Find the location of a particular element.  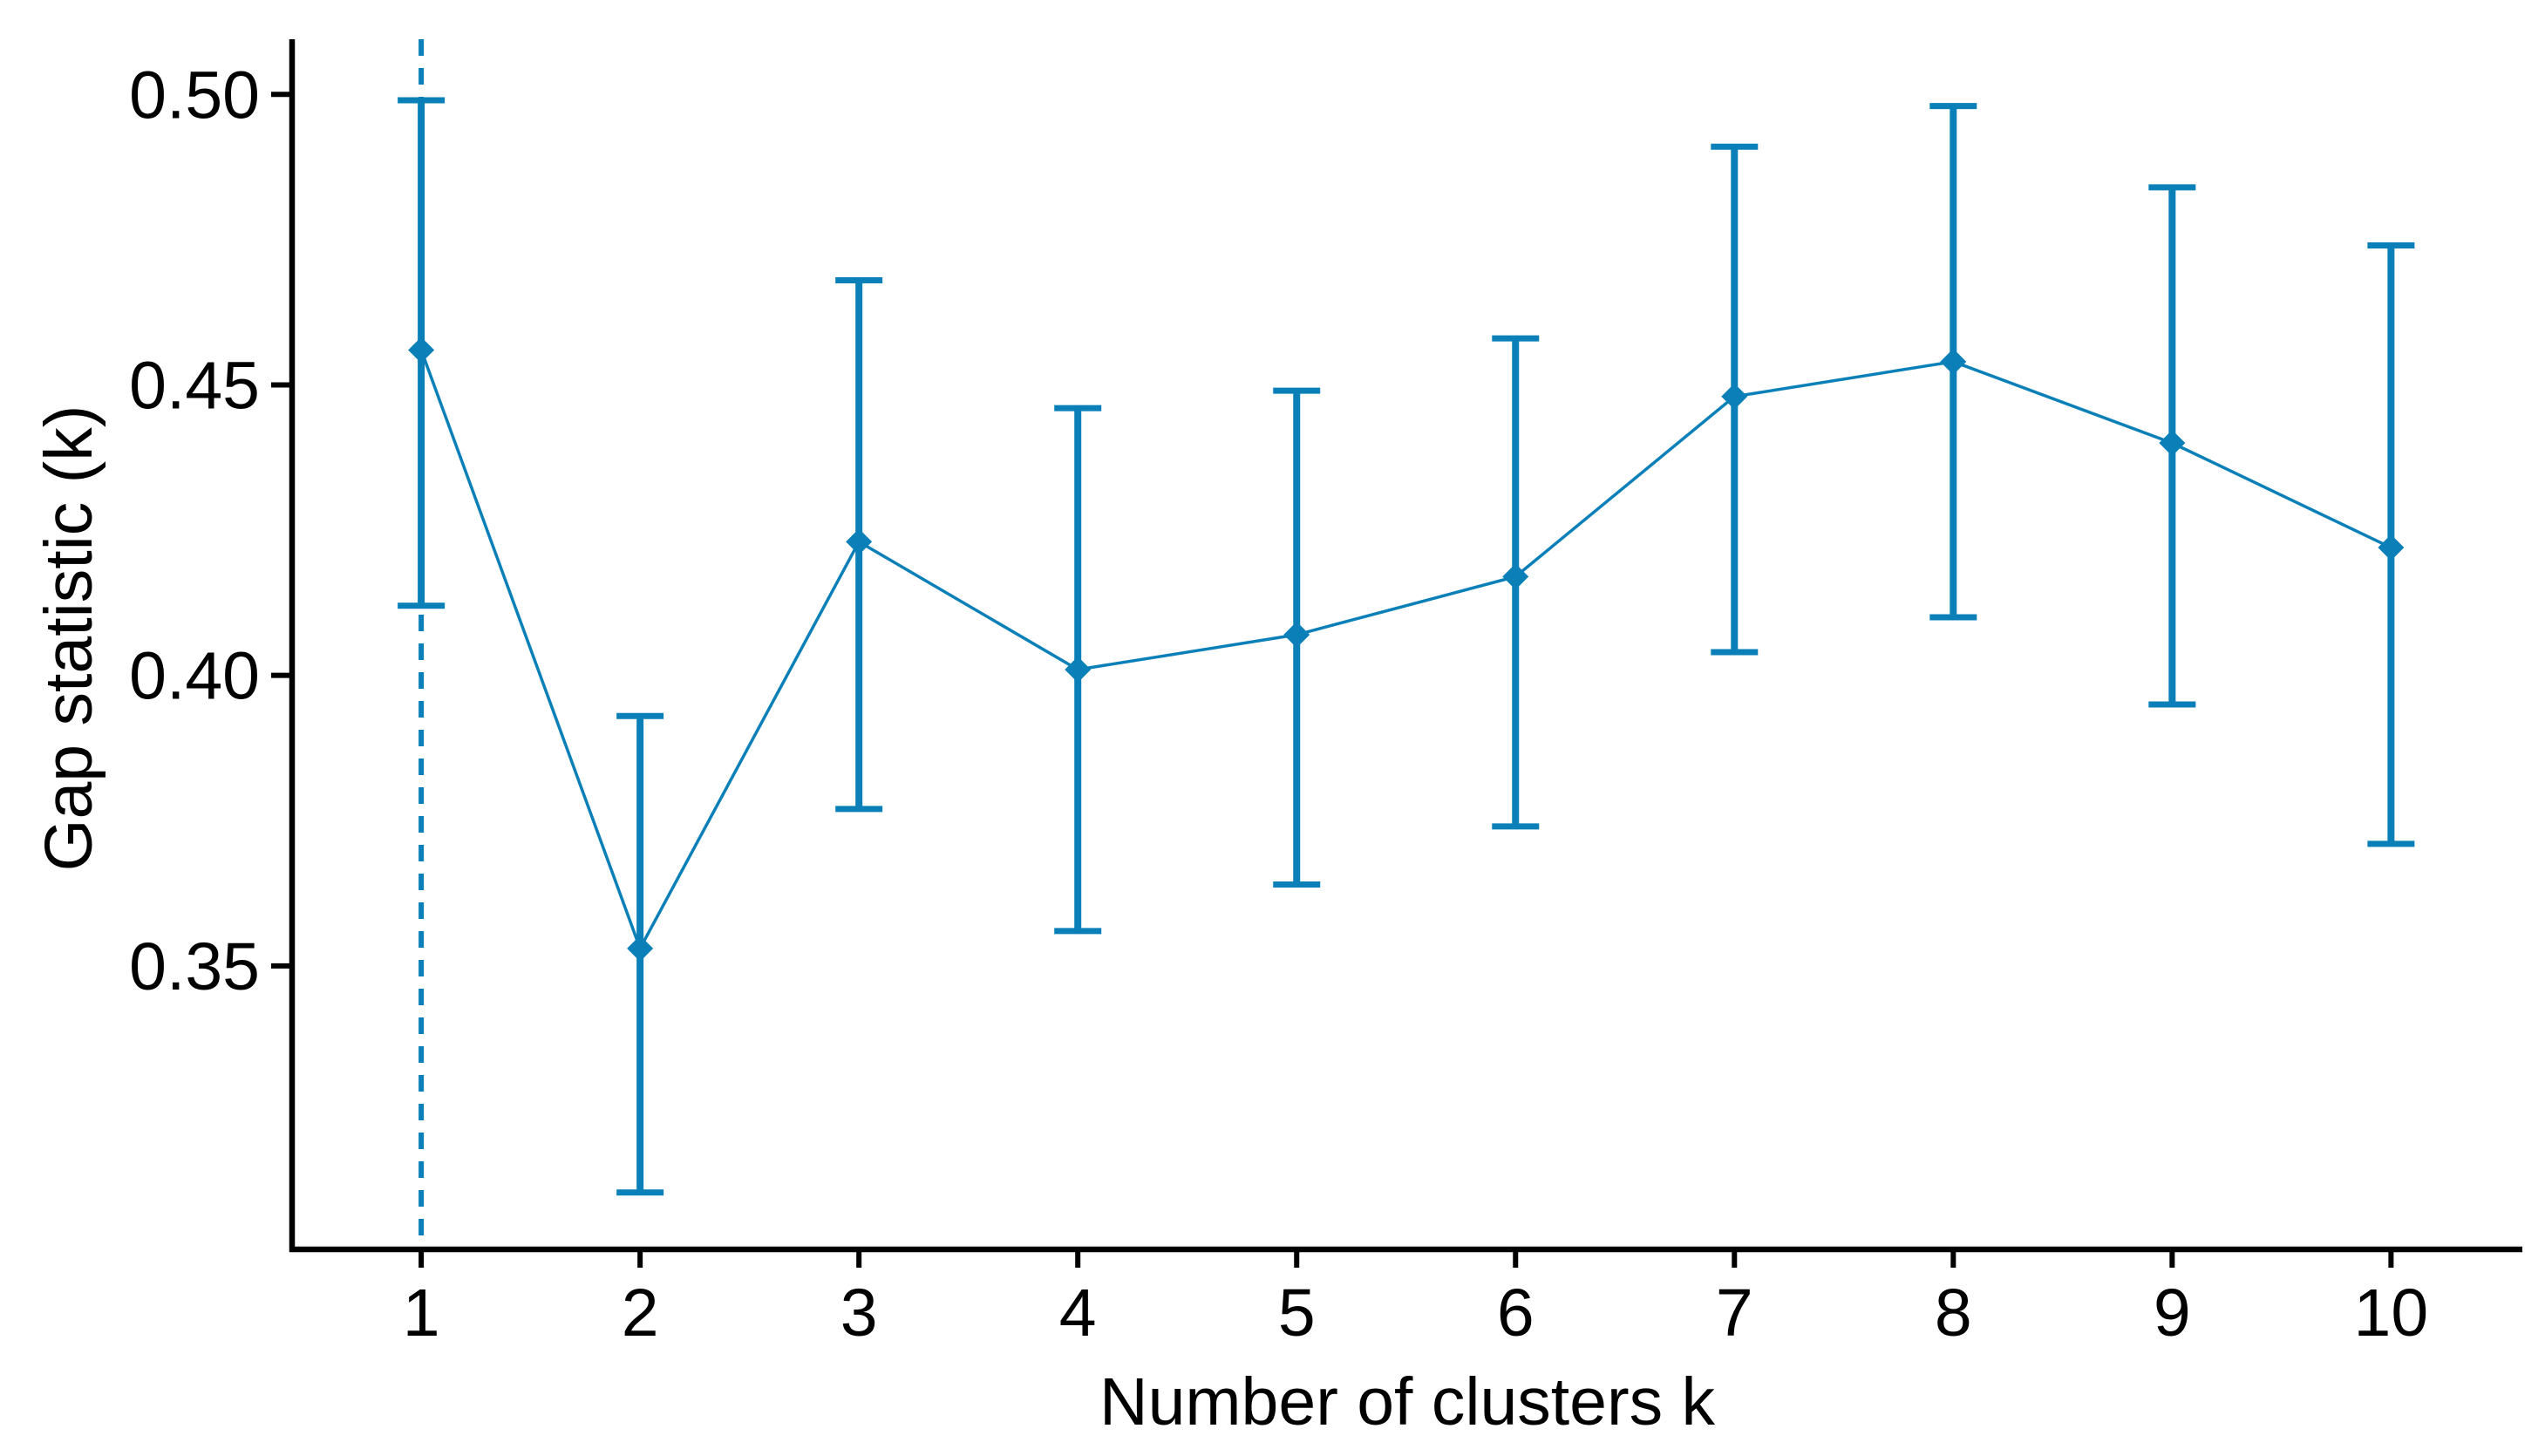

x-tick-label: 1 is located at coordinates (421, 1313).